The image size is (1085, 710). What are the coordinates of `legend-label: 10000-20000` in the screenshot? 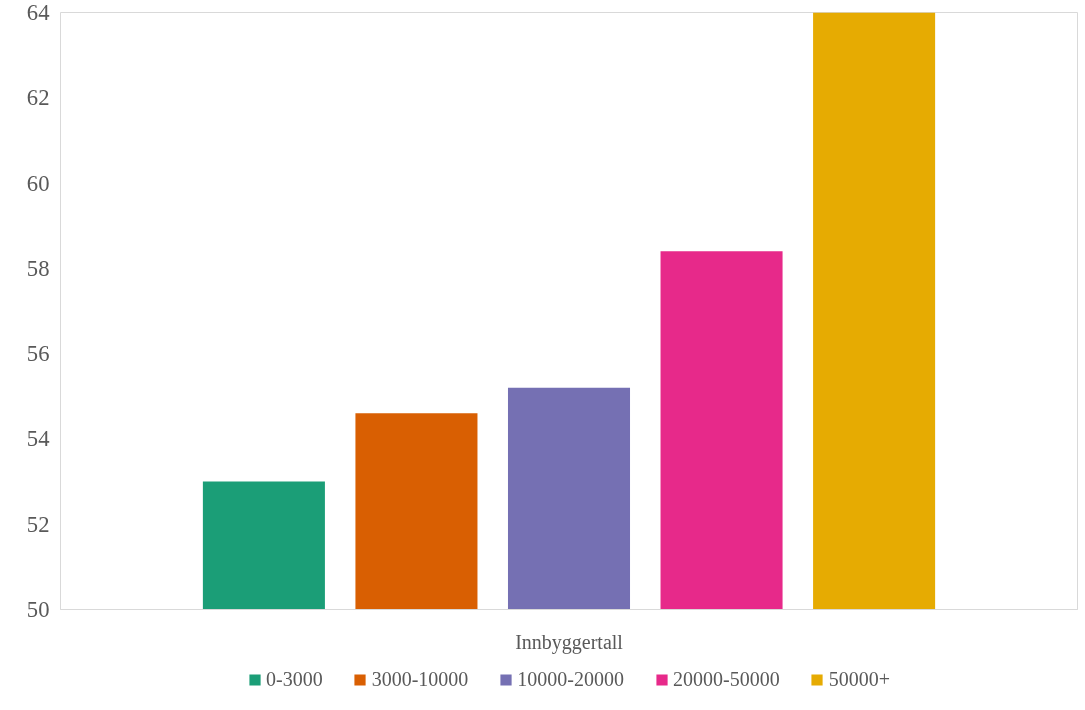 It's located at (571, 679).